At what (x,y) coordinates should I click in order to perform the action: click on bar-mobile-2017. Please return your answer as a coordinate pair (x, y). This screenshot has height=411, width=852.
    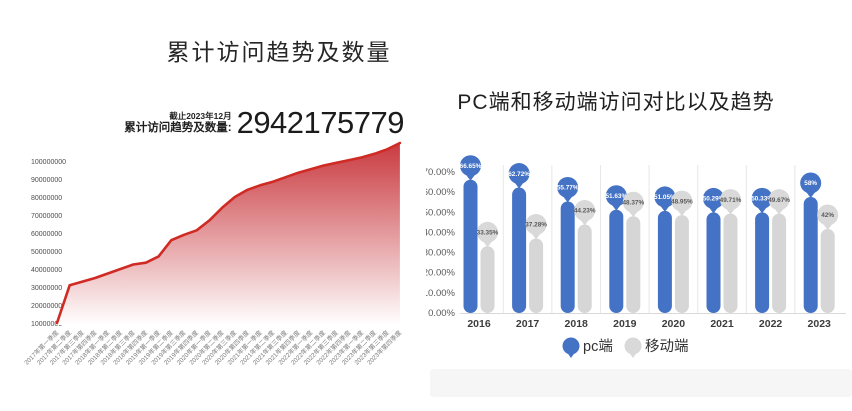
    Looking at the image, I should click on (536, 275).